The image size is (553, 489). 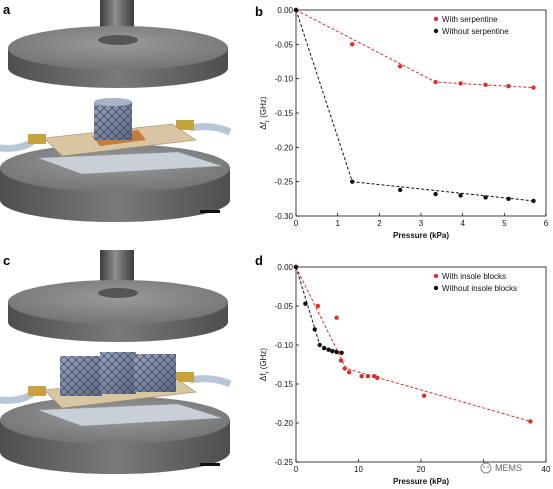 What do you see at coordinates (421, 235) in the screenshot?
I see `x-axis-title-b: Pressure (kPa)` at bounding box center [421, 235].